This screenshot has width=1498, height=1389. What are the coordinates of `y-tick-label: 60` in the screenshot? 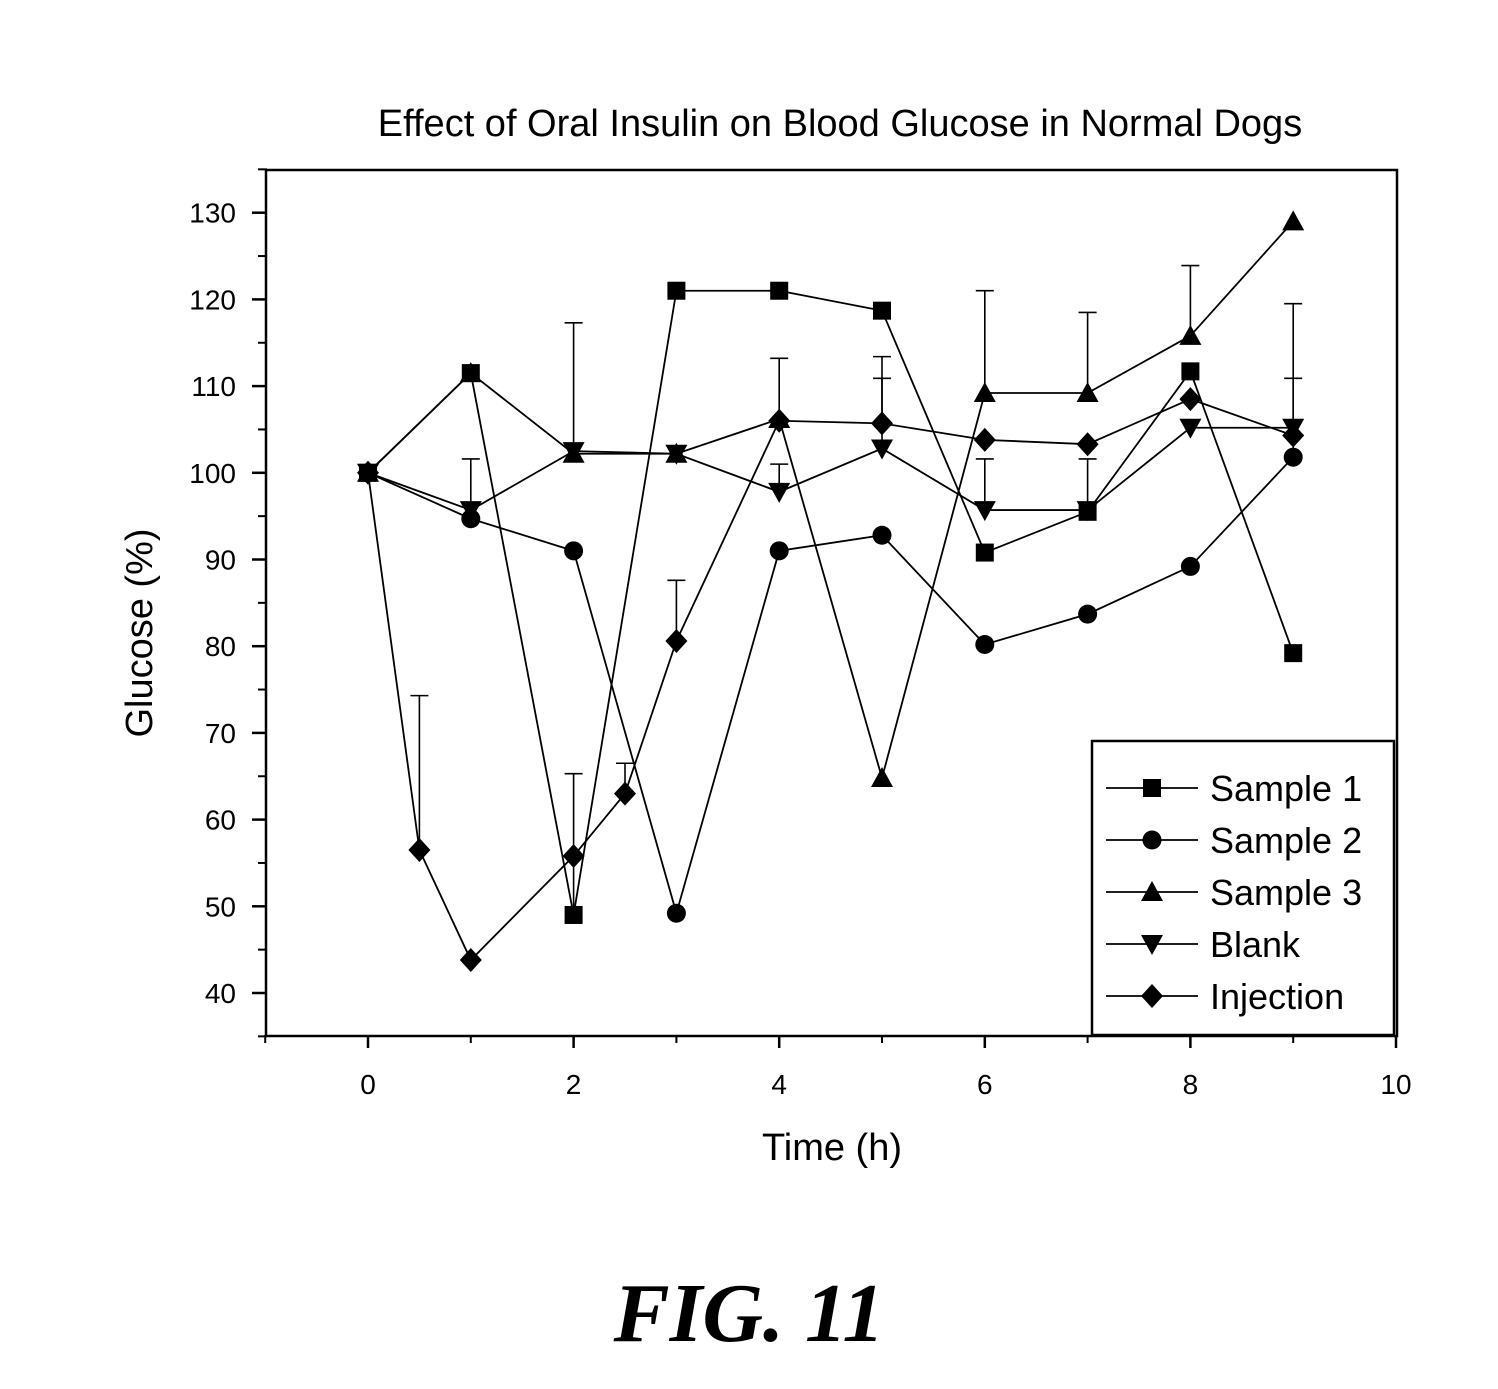 It's located at (220, 820).